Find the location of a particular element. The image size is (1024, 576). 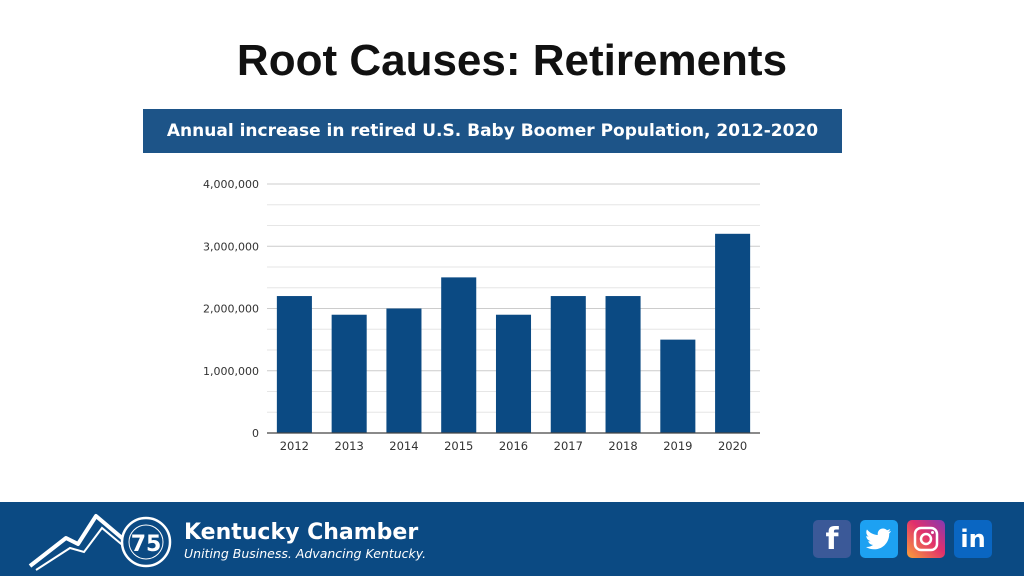

slide-title: Root Causes: Retirements is located at coordinates (512, 60).